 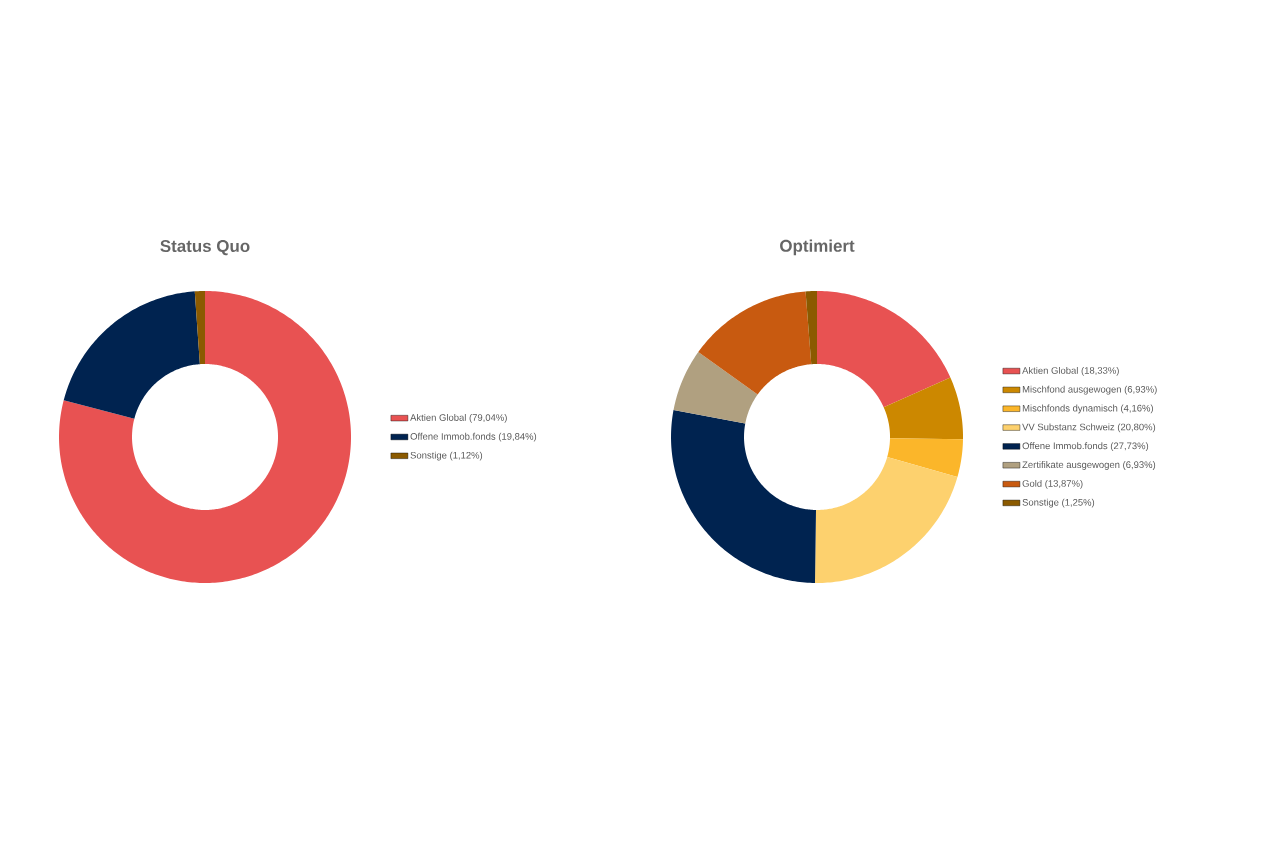 What do you see at coordinates (1089, 390) in the screenshot?
I see `legend-label: Mischfond ausgewogen (6,93%)` at bounding box center [1089, 390].